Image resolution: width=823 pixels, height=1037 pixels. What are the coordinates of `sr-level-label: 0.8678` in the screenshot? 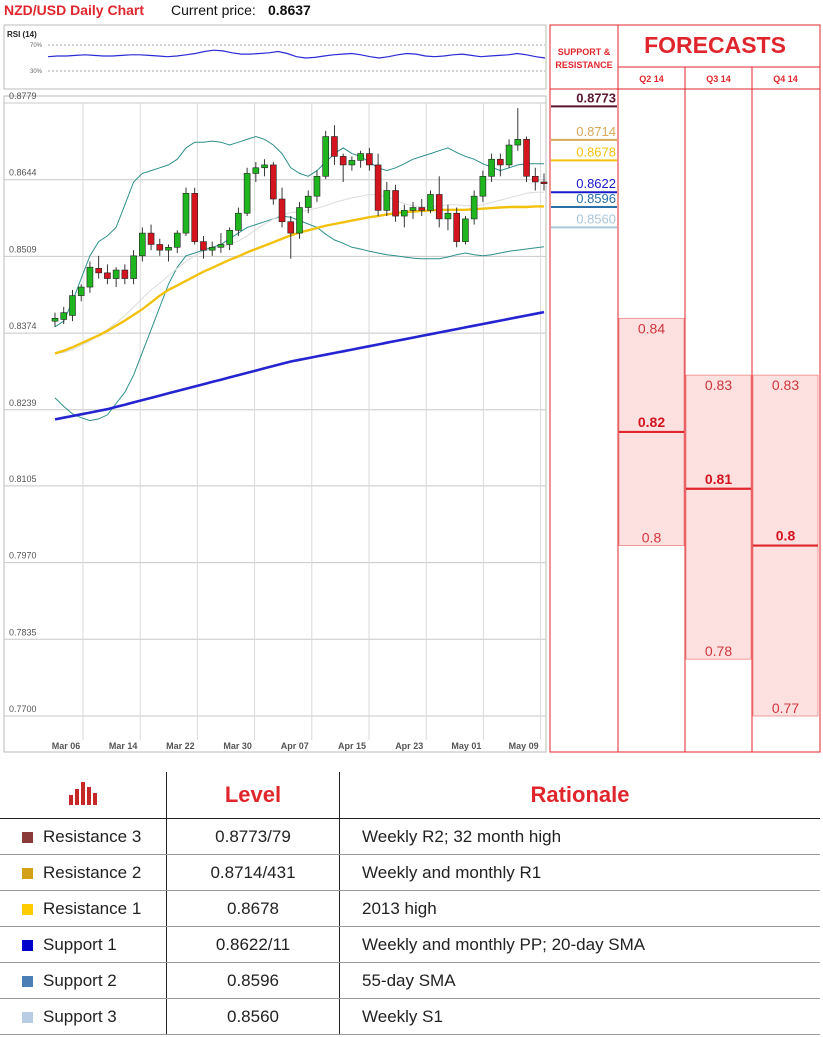 It's located at (596, 151).